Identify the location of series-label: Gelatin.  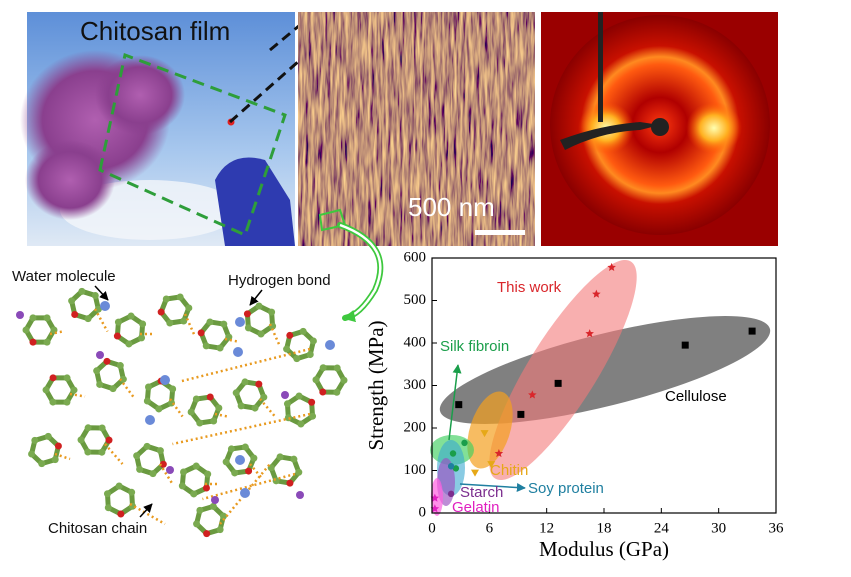
(476, 507).